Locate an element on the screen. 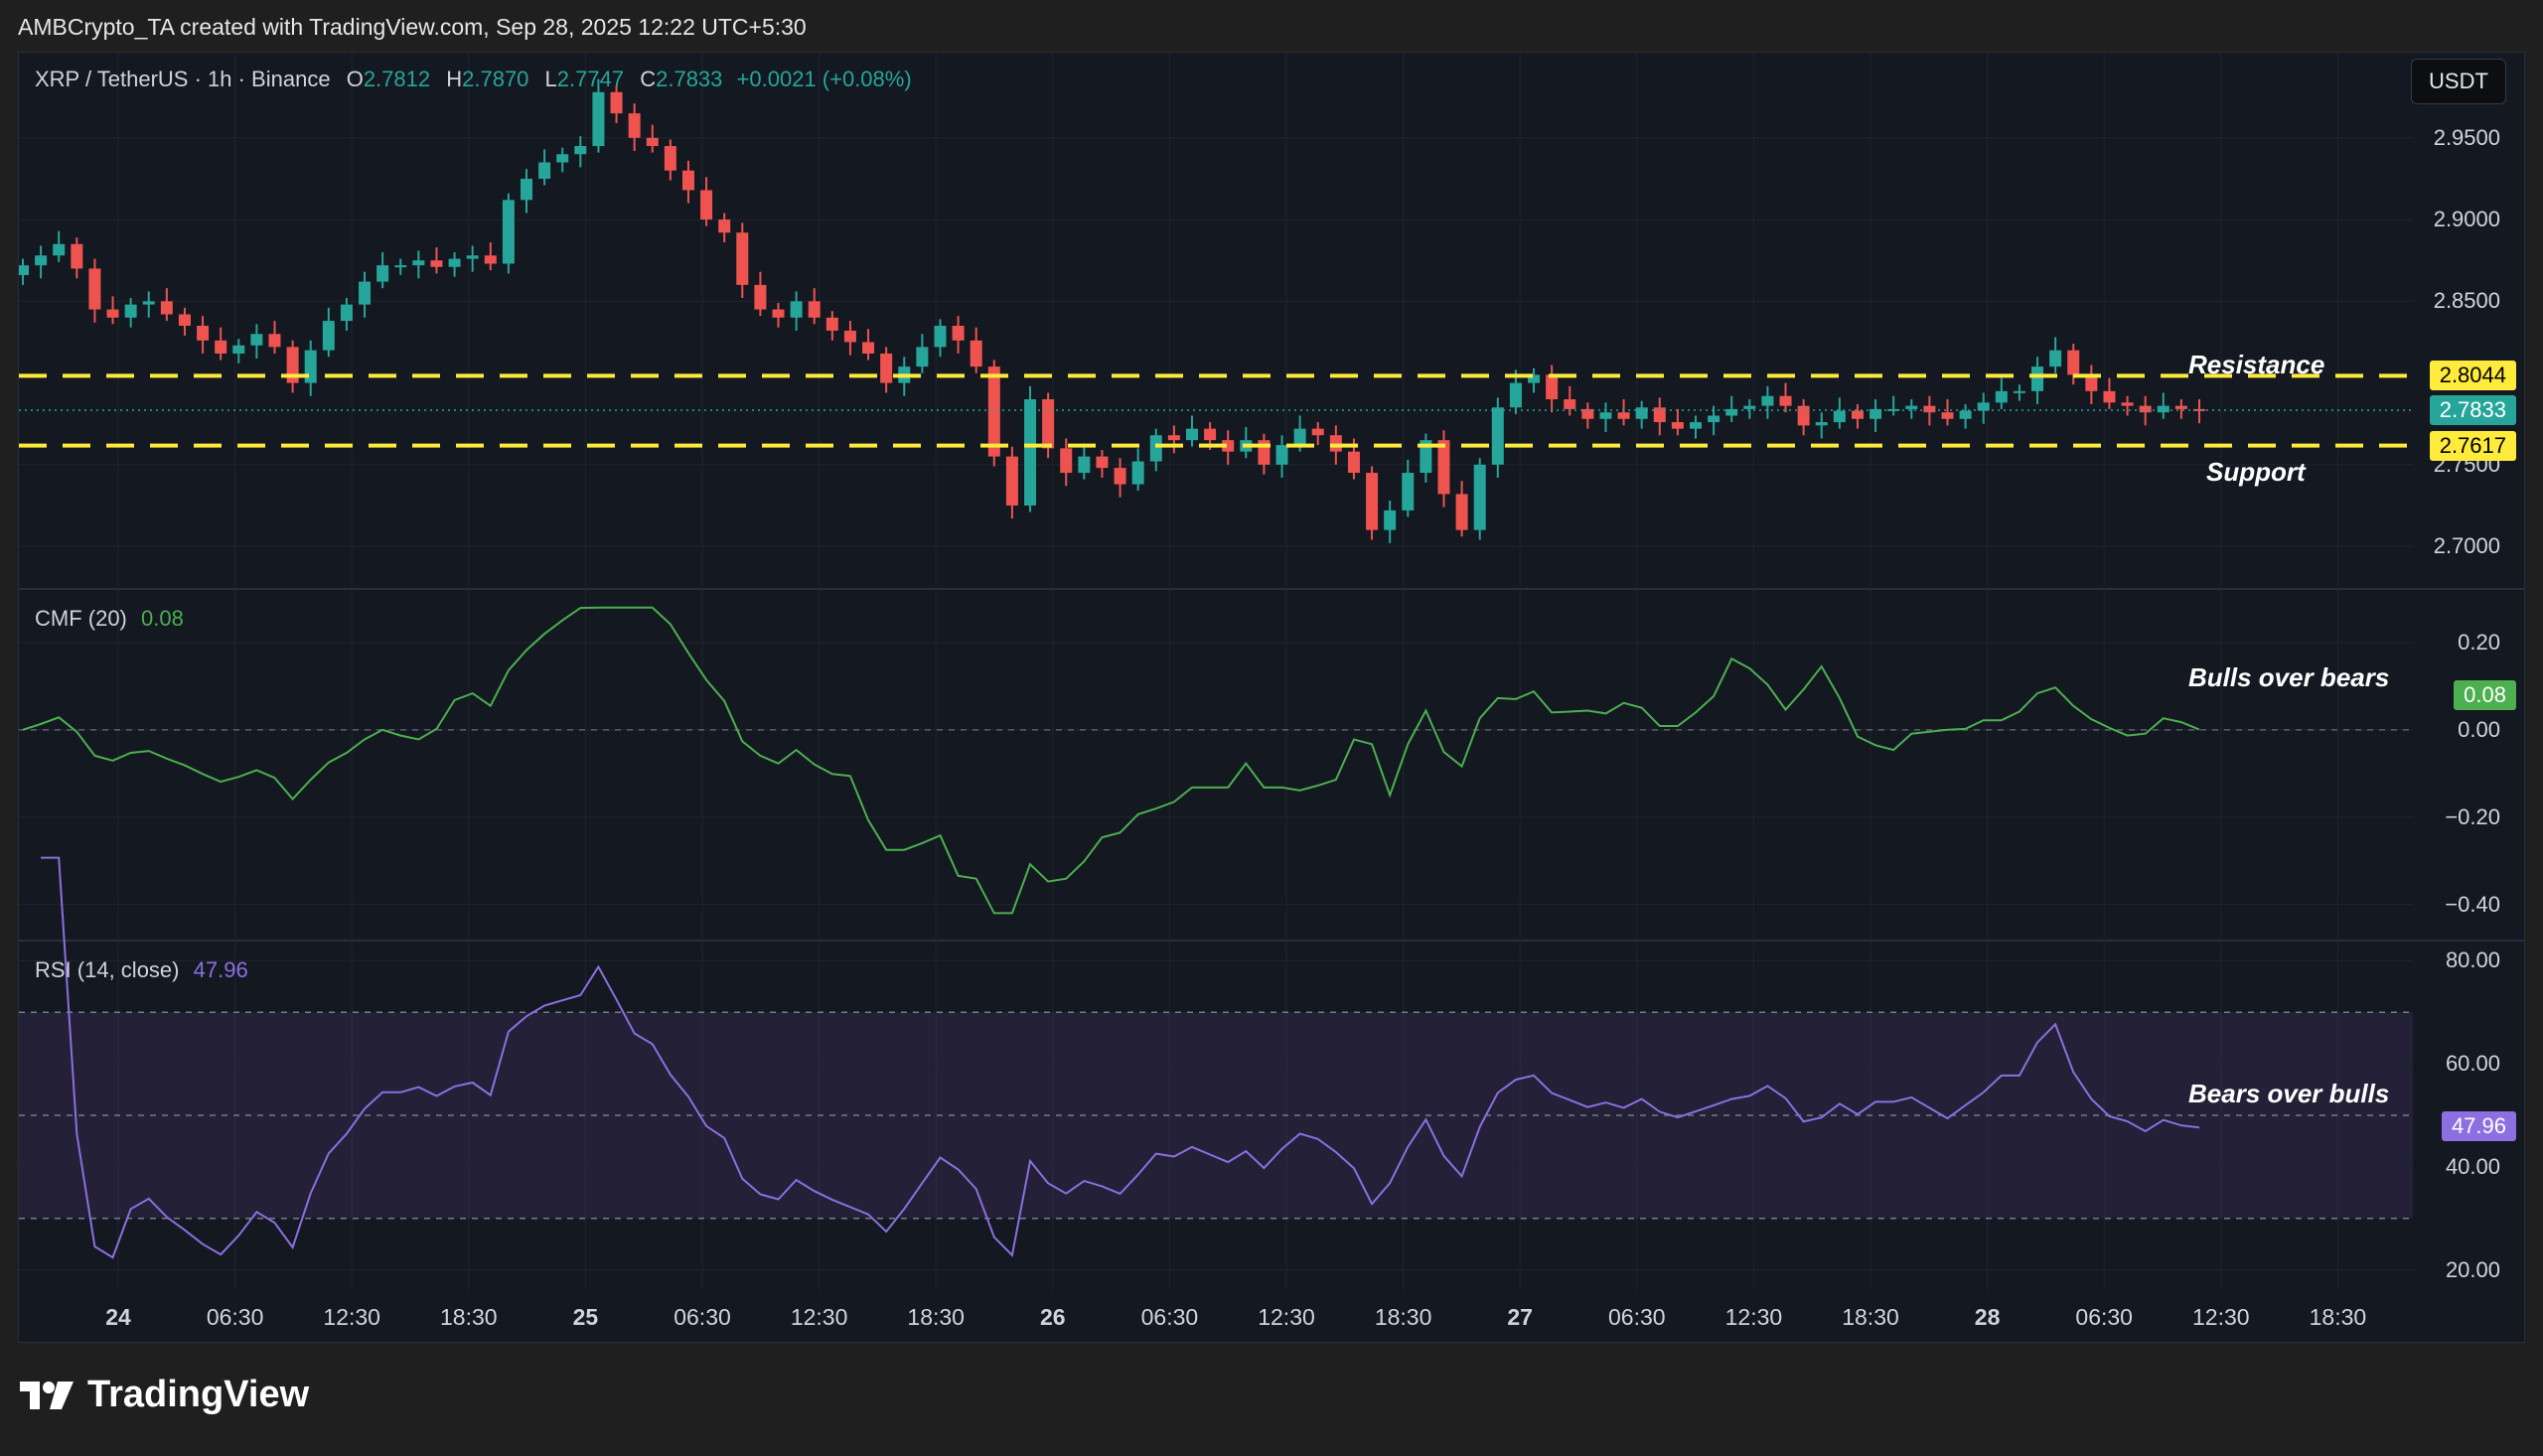 The width and height of the screenshot is (2543, 1456). last-price-badge: 2.7833 is located at coordinates (2472, 411).